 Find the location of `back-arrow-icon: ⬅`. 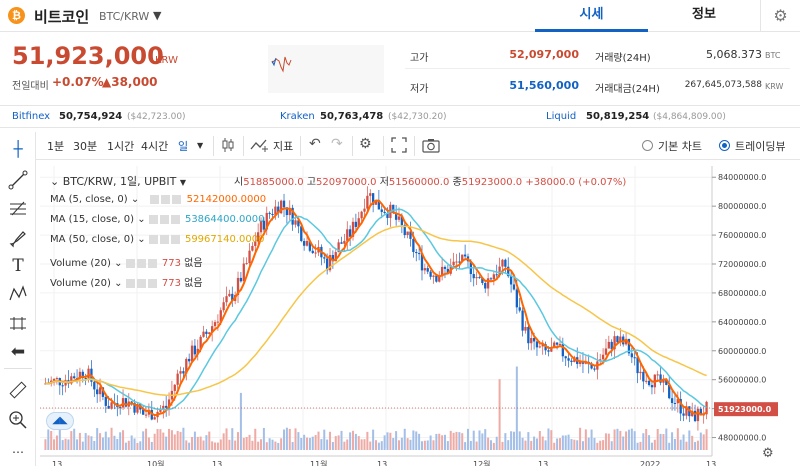

back-arrow-icon: ⬅ is located at coordinates (18, 352).